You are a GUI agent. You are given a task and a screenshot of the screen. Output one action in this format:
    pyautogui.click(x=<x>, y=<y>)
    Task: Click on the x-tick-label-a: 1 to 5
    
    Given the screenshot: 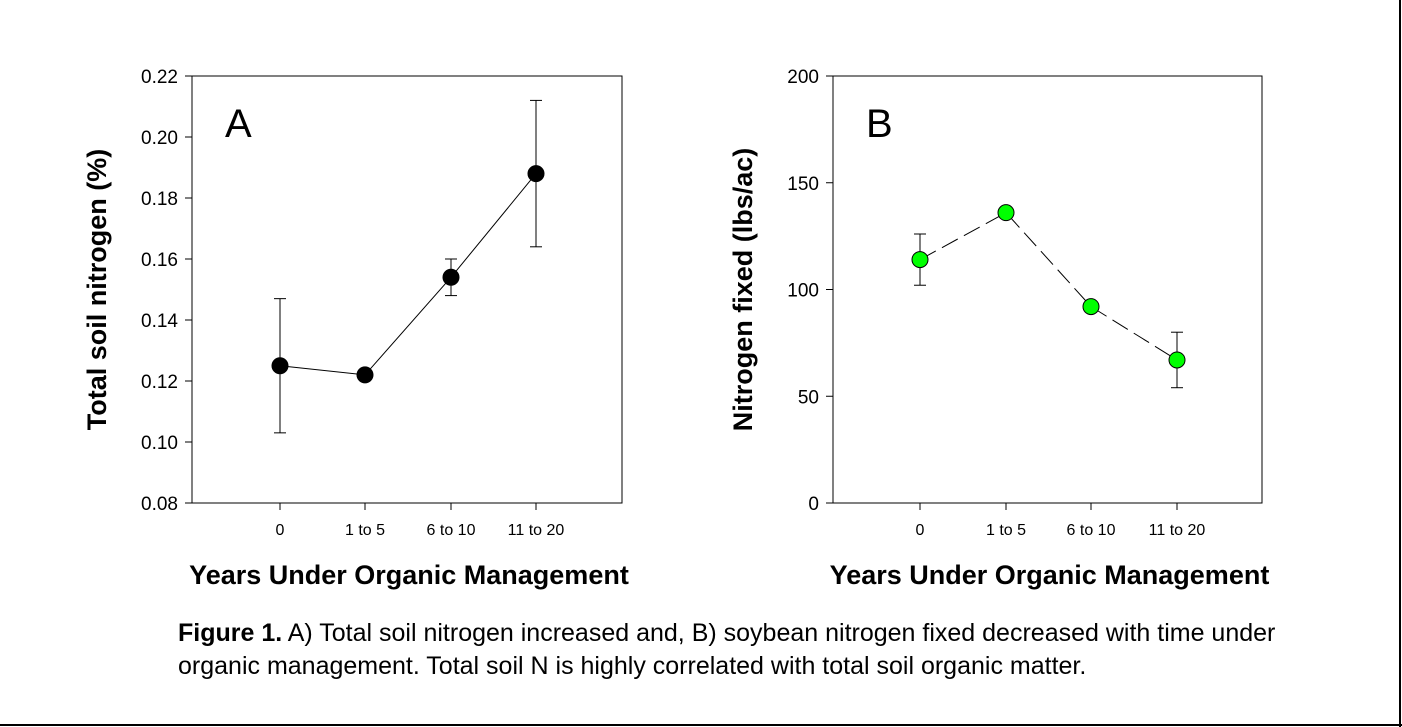 What is the action you would take?
    pyautogui.click(x=365, y=530)
    